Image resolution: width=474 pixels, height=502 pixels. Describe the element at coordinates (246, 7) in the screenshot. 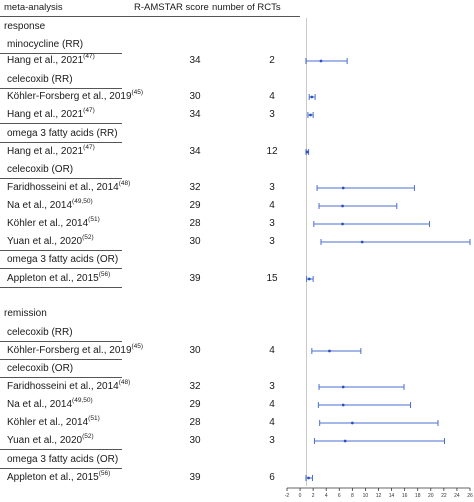

I see `header-number-of-rcts: number of RCTs` at that location.